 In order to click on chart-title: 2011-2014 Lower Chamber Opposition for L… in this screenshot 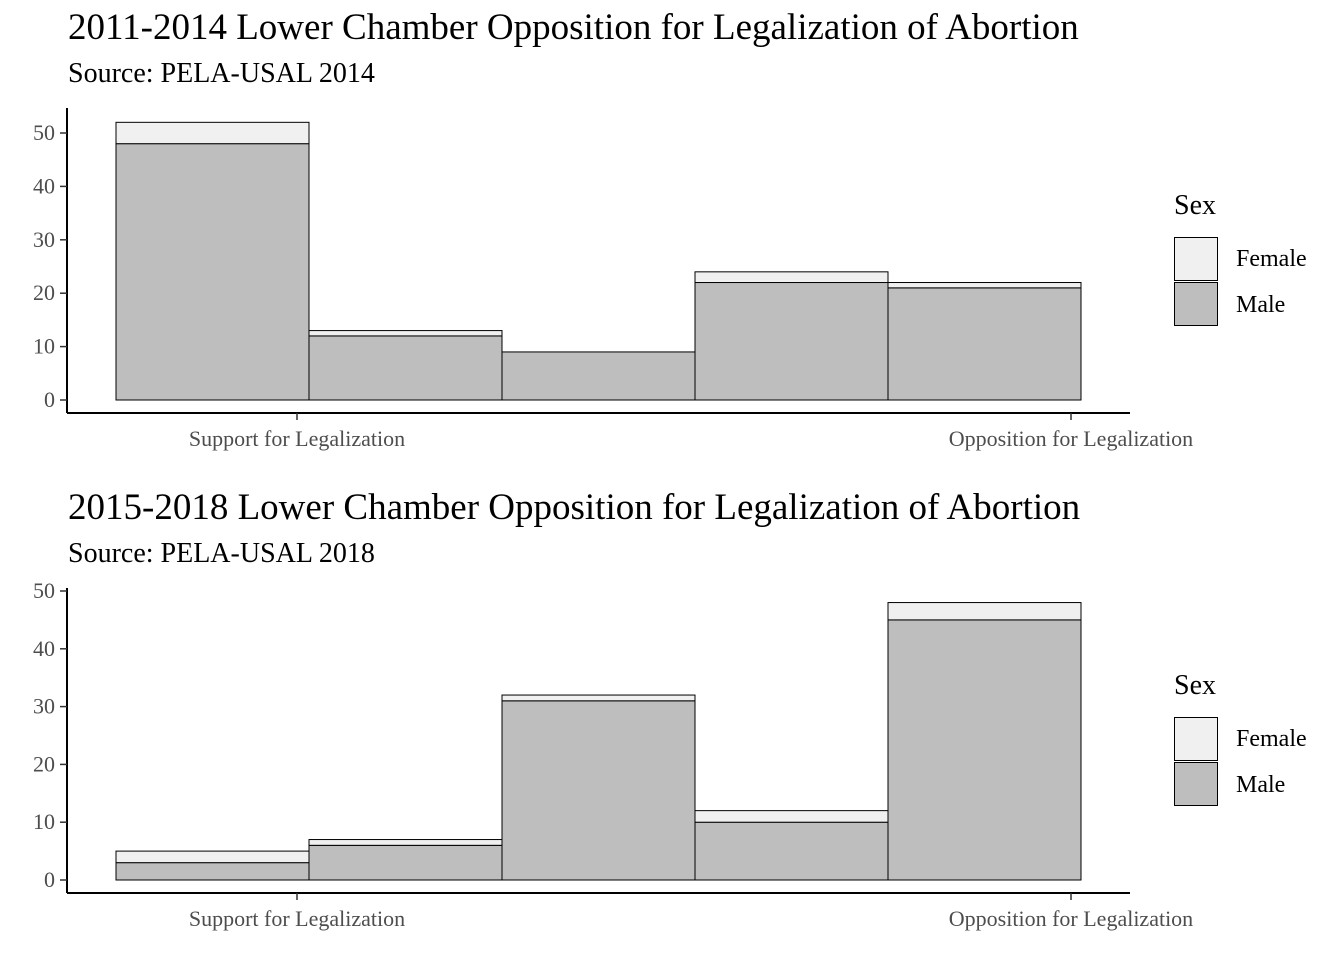, I will do `click(573, 27)`.